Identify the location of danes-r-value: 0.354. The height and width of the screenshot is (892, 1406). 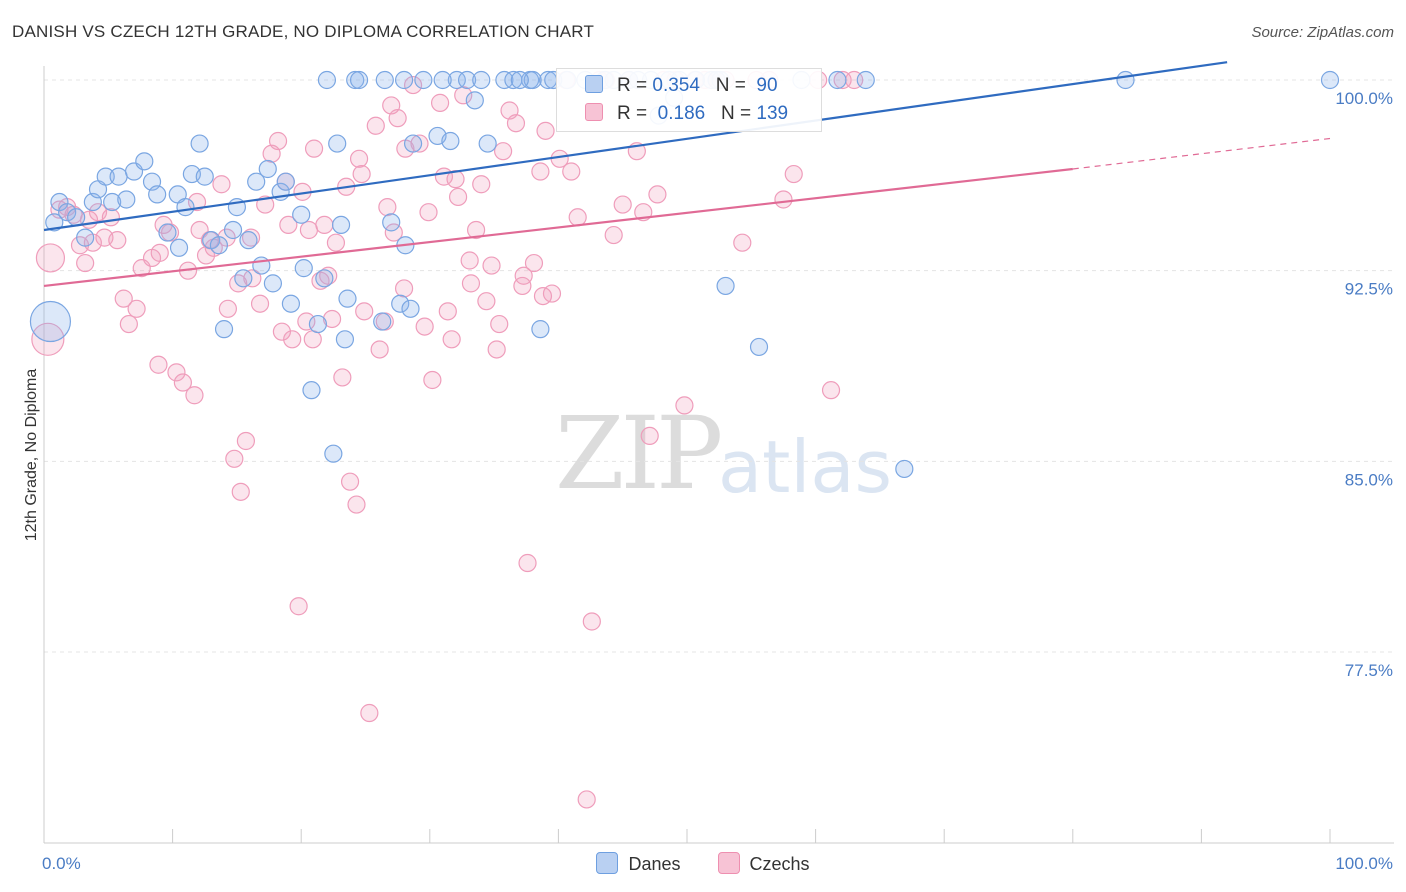
(676, 85).